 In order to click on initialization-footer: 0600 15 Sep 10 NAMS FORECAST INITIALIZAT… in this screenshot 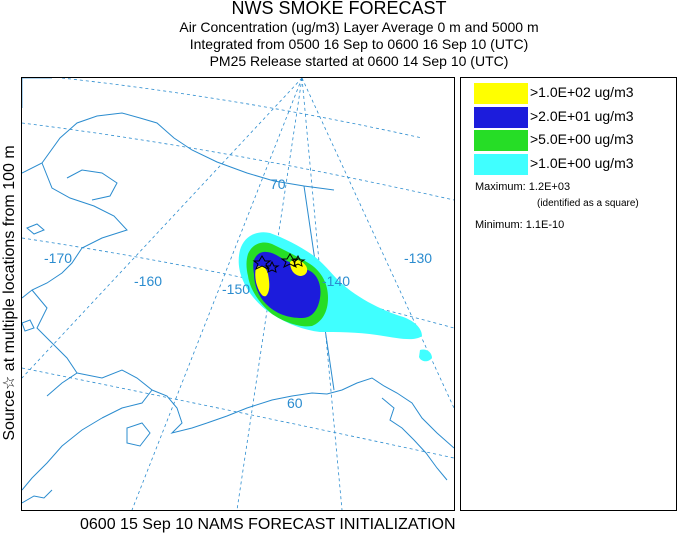, I will do `click(268, 524)`.